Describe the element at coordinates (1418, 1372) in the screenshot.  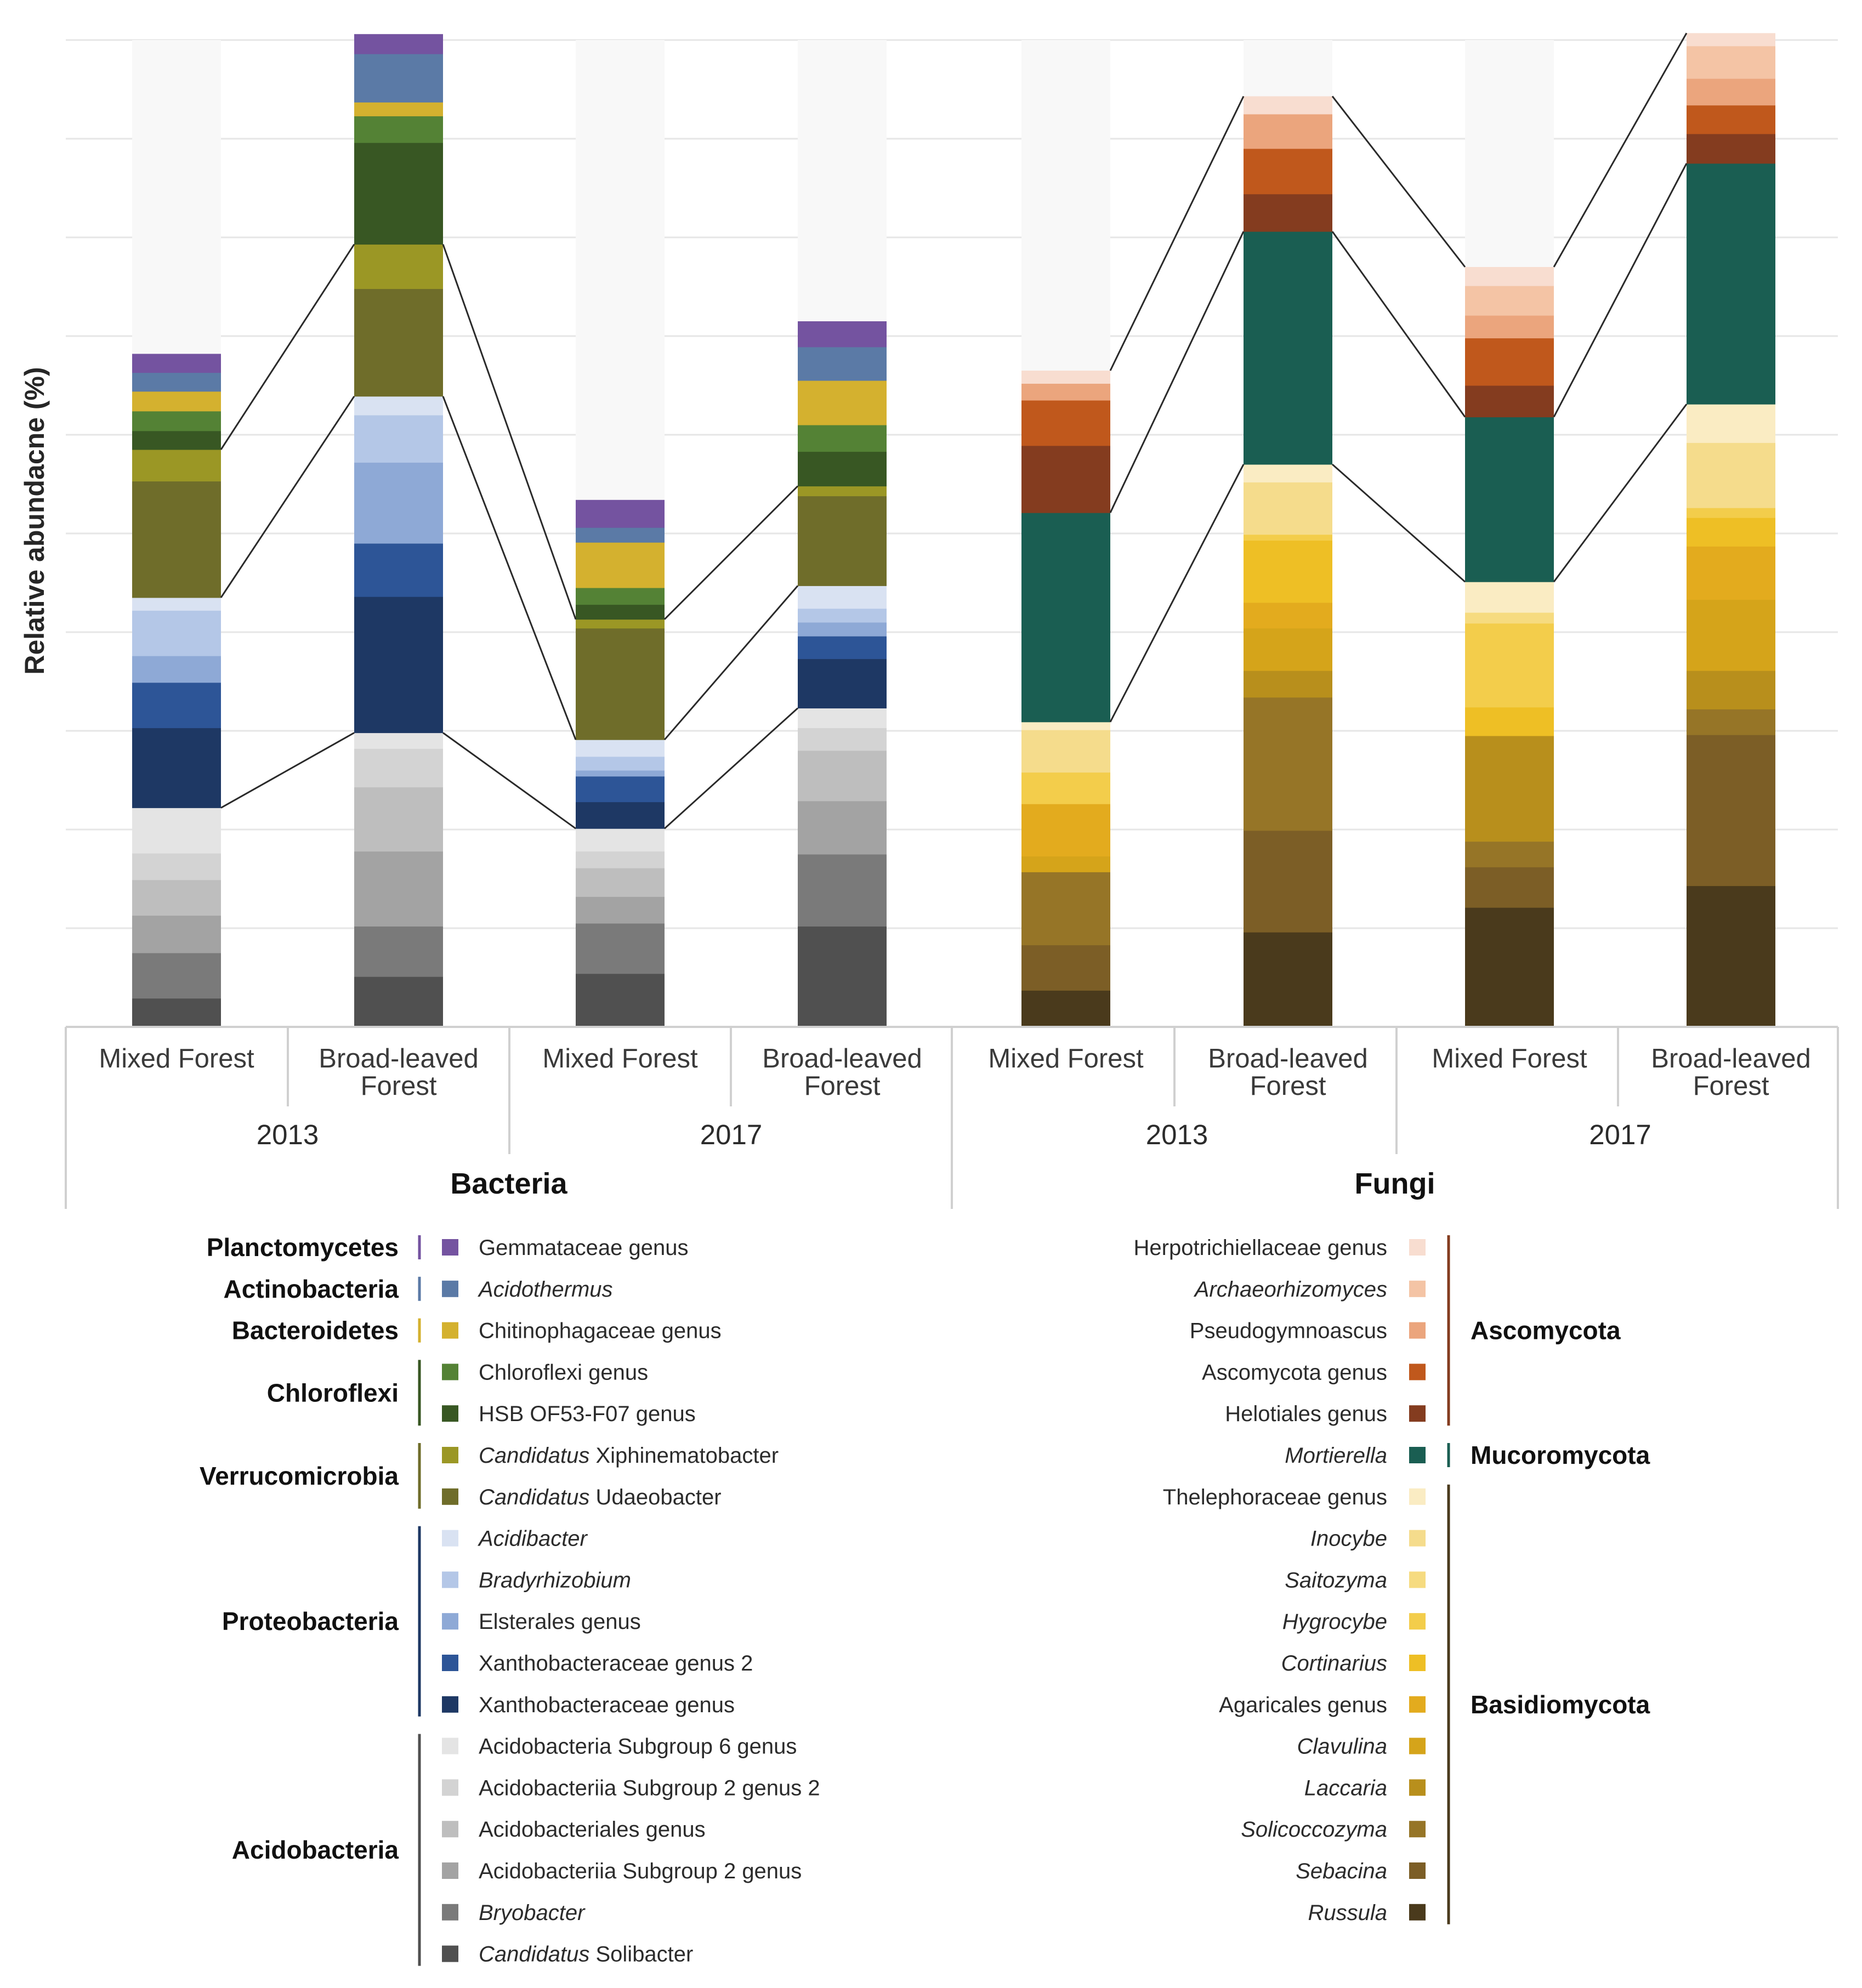
I see `legend-swatch-ascomycota-genus` at that location.